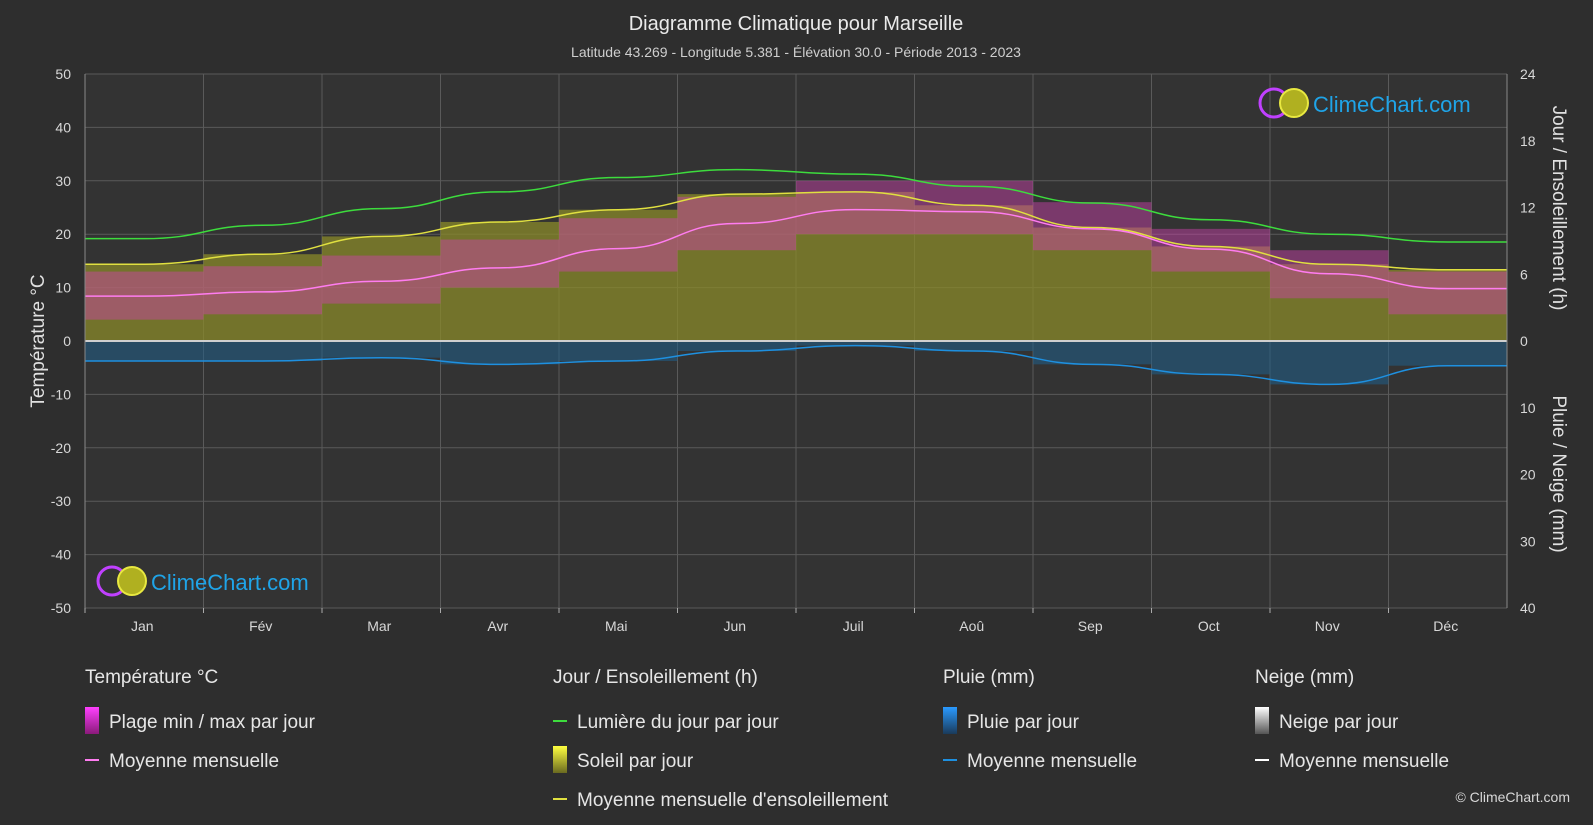  I want to click on left-tick-label: -40, so click(61, 555).